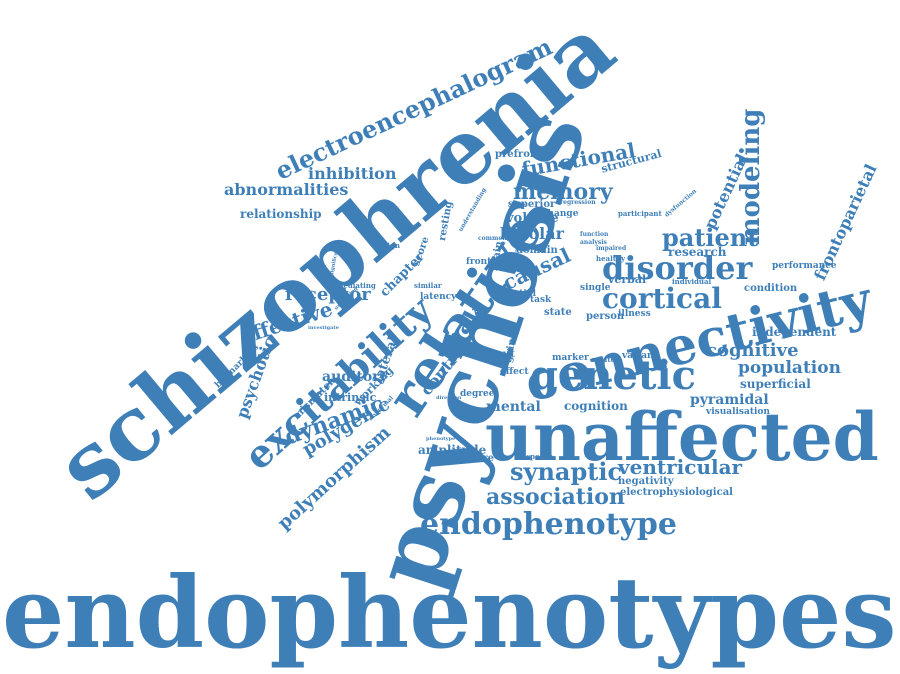 The height and width of the screenshot is (674, 900). Describe the element at coordinates (640, 356) in the screenshot. I see `word-variant: variant` at that location.